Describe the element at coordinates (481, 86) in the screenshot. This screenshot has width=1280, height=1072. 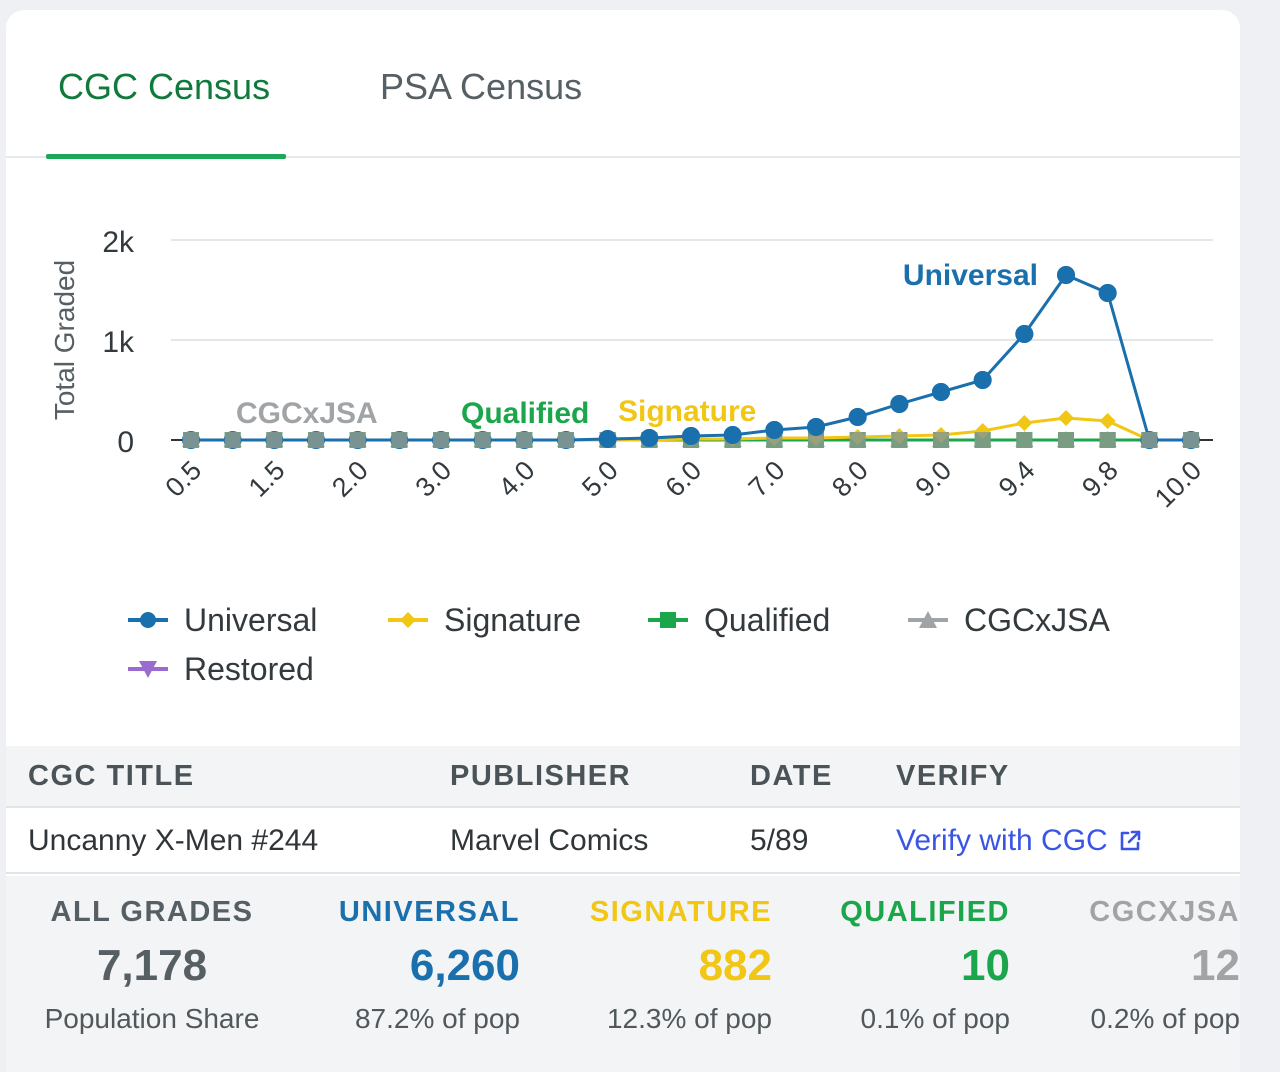
I see `tab-psa-census: PSA Census` at that location.